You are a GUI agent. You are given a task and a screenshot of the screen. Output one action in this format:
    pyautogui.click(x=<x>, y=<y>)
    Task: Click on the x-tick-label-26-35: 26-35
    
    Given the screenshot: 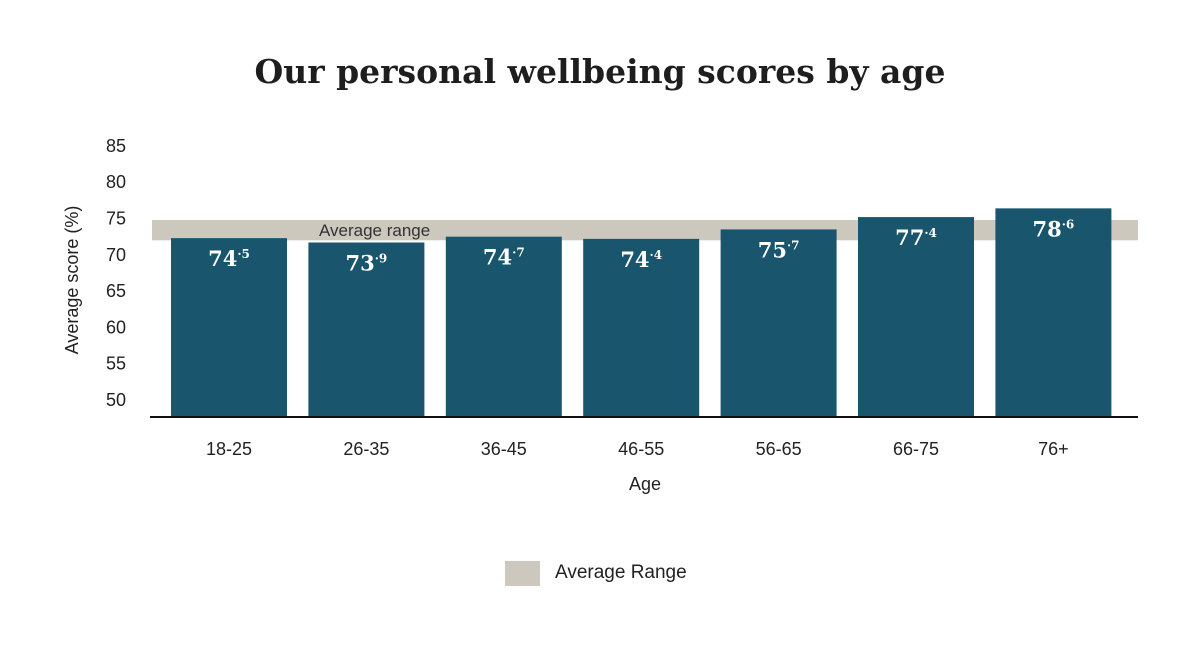 What is the action you would take?
    pyautogui.click(x=366, y=449)
    